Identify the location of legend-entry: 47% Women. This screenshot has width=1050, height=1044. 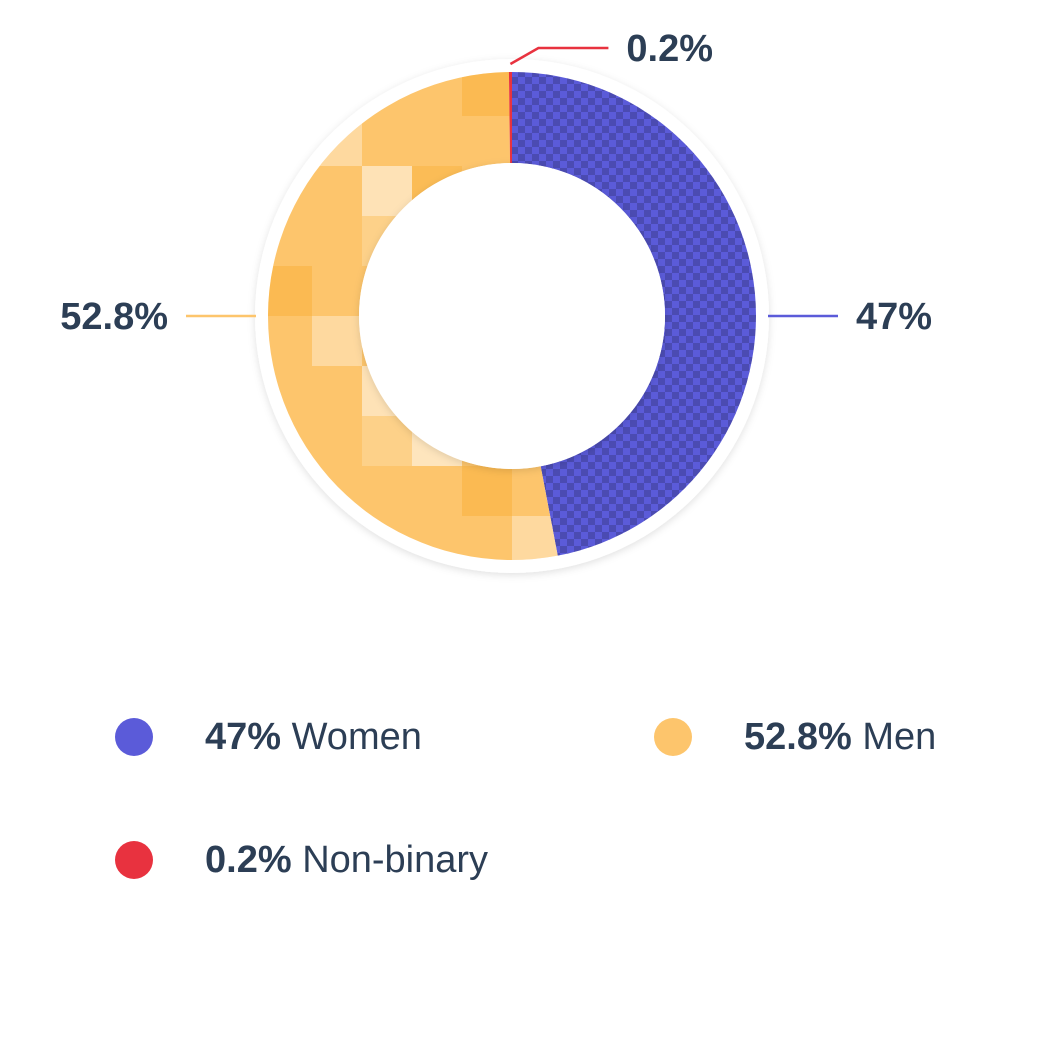
(313, 737).